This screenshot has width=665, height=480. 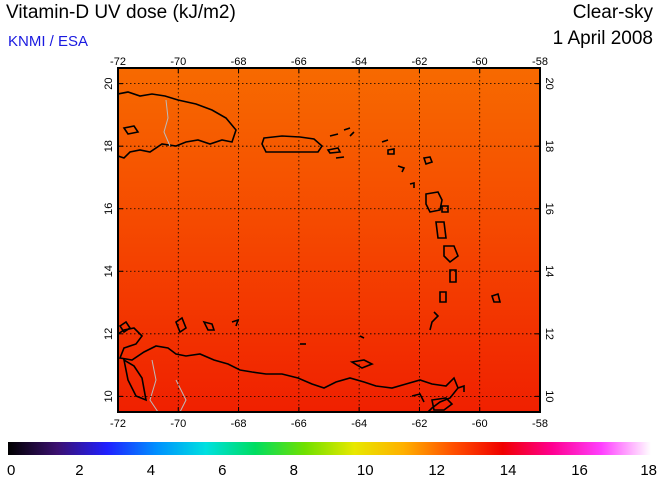 What do you see at coordinates (436, 470) in the screenshot?
I see `colorbar-tick-label: 12` at bounding box center [436, 470].